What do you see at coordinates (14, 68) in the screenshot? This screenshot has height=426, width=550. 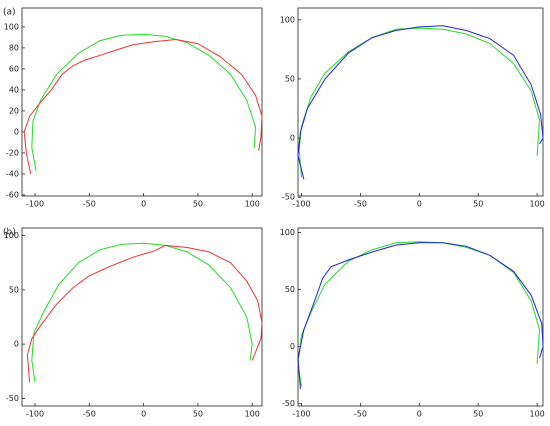 I see `y-tick-label: 60` at bounding box center [14, 68].